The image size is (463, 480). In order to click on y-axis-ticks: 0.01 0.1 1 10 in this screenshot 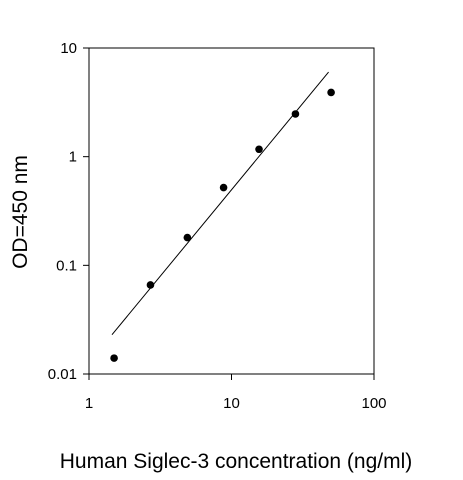, I will do `click(68, 211)`.